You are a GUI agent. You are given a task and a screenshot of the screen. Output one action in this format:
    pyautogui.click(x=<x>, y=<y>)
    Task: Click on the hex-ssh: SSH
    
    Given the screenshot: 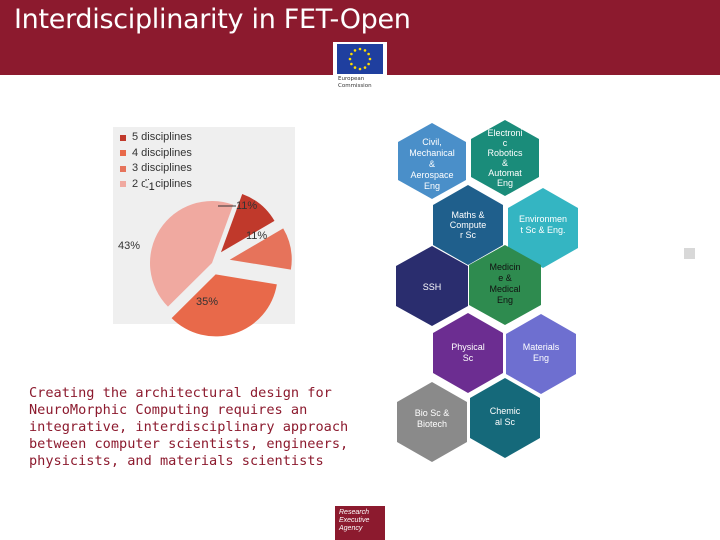 What is the action you would take?
    pyautogui.click(x=432, y=286)
    